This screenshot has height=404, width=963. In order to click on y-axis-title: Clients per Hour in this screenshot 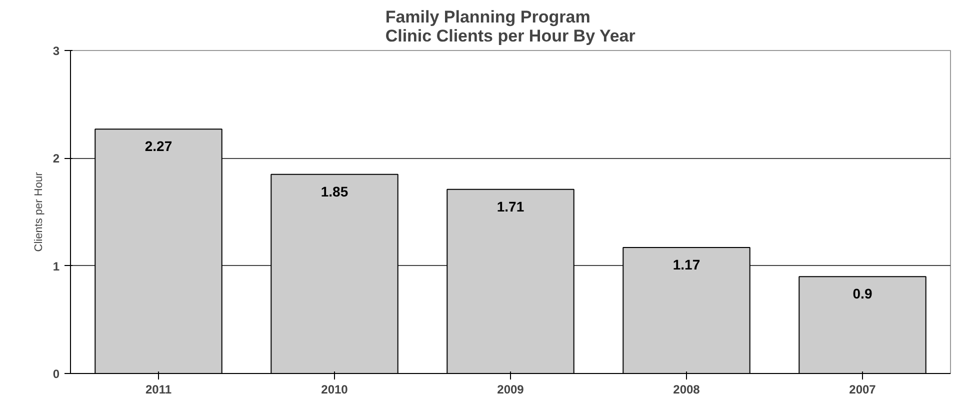, I will do `click(38, 212)`.